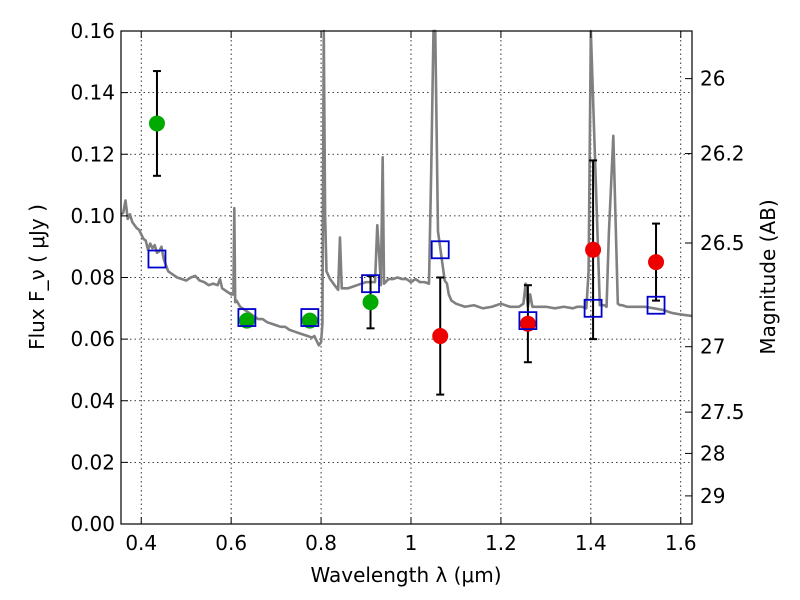 The width and height of the screenshot is (800, 600). Describe the element at coordinates (92, 216) in the screenshot. I see `y-tick-label: 0.10` at that location.